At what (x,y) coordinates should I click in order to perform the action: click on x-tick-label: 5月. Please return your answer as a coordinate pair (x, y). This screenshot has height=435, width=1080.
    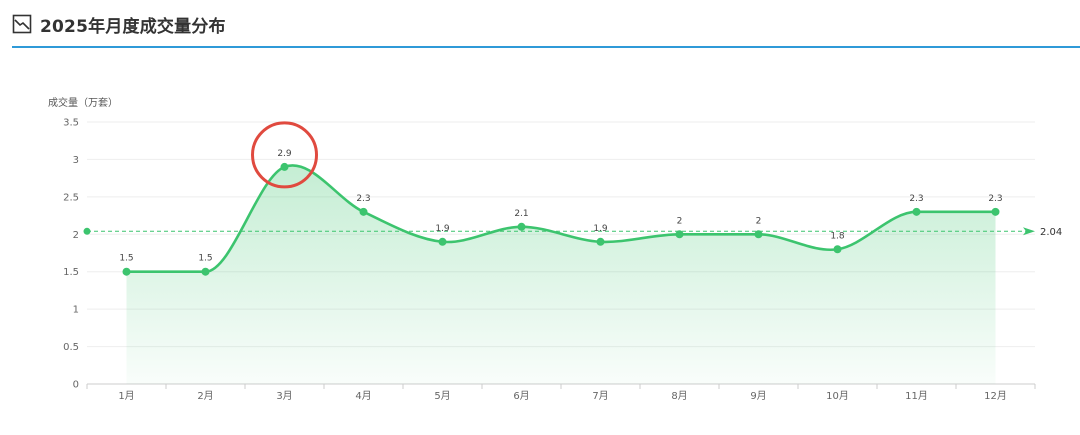
    Looking at the image, I should click on (442, 396).